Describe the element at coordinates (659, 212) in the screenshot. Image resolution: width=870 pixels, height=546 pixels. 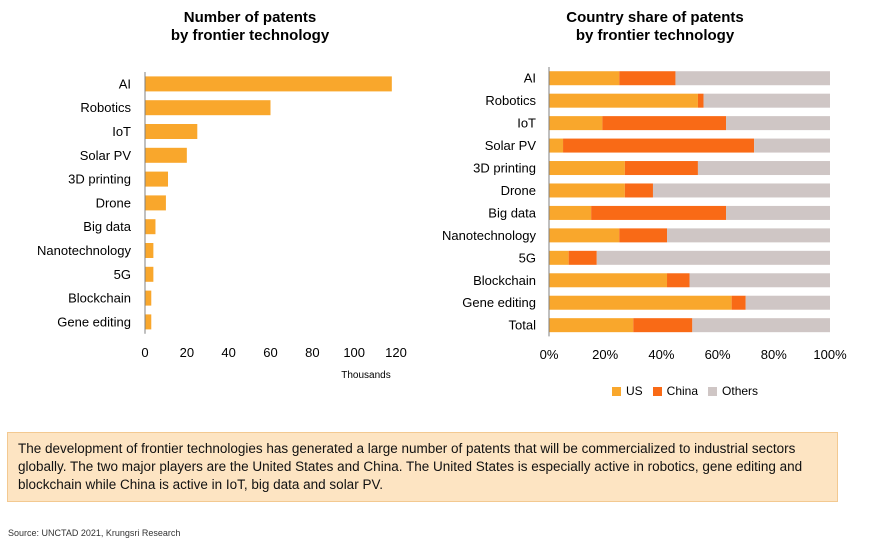
I see `bar-big-data-china` at that location.